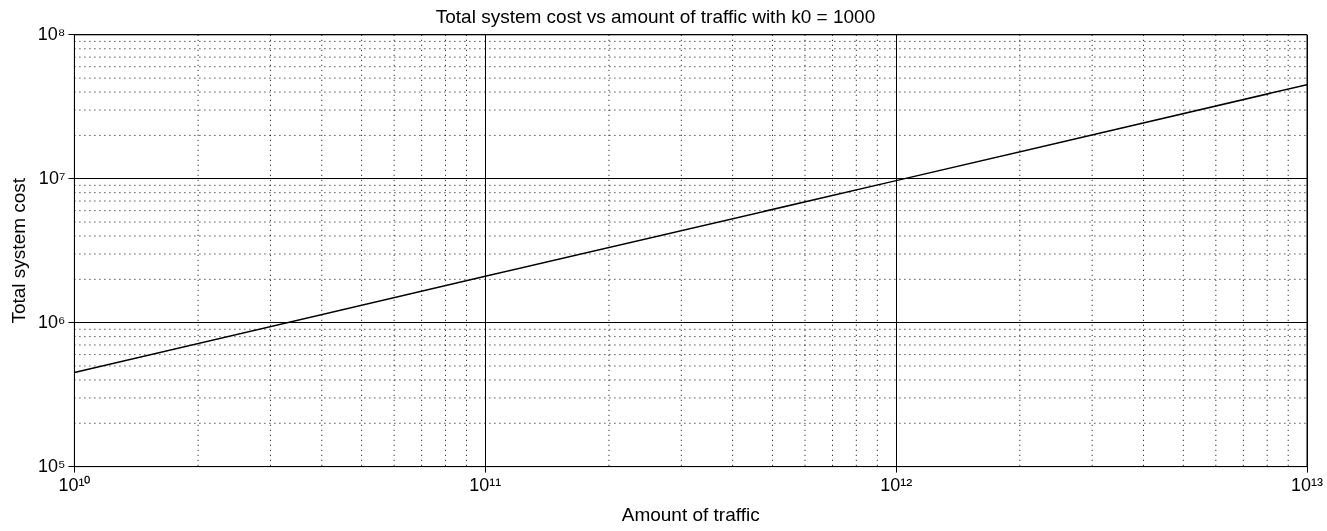  Describe the element at coordinates (52, 177) in the screenshot. I see `y-tick-label: 10⁷` at that location.